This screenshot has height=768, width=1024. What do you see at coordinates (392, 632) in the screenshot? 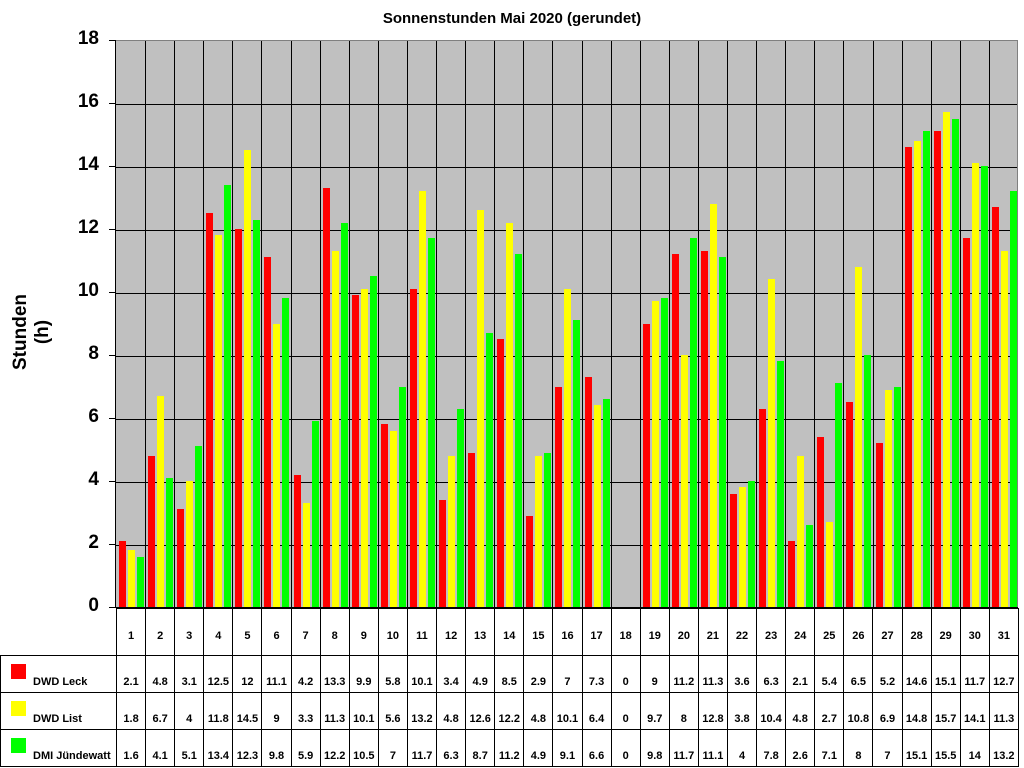
I see `day-header: 10` at bounding box center [392, 632].